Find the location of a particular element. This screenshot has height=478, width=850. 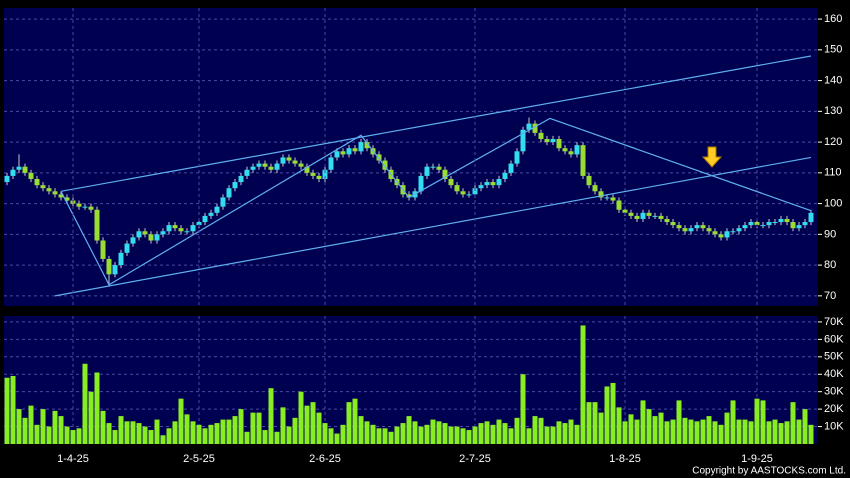

x-tick-label: 1-4-25 is located at coordinates (73, 459).